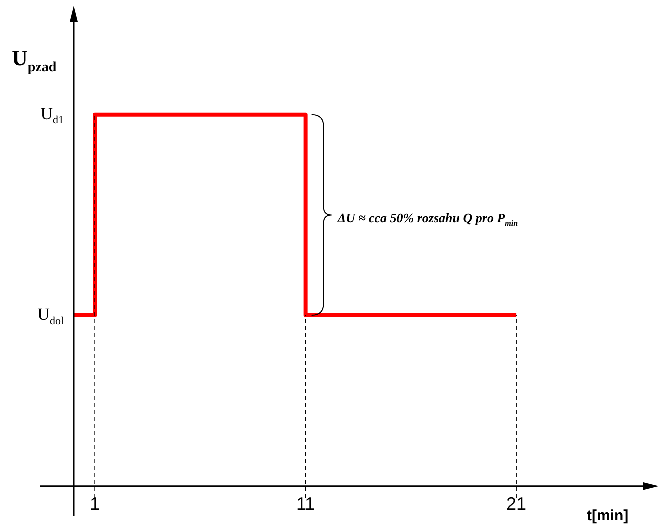 The image size is (669, 528). What do you see at coordinates (306, 504) in the screenshot?
I see `x-tick-label: 11` at bounding box center [306, 504].